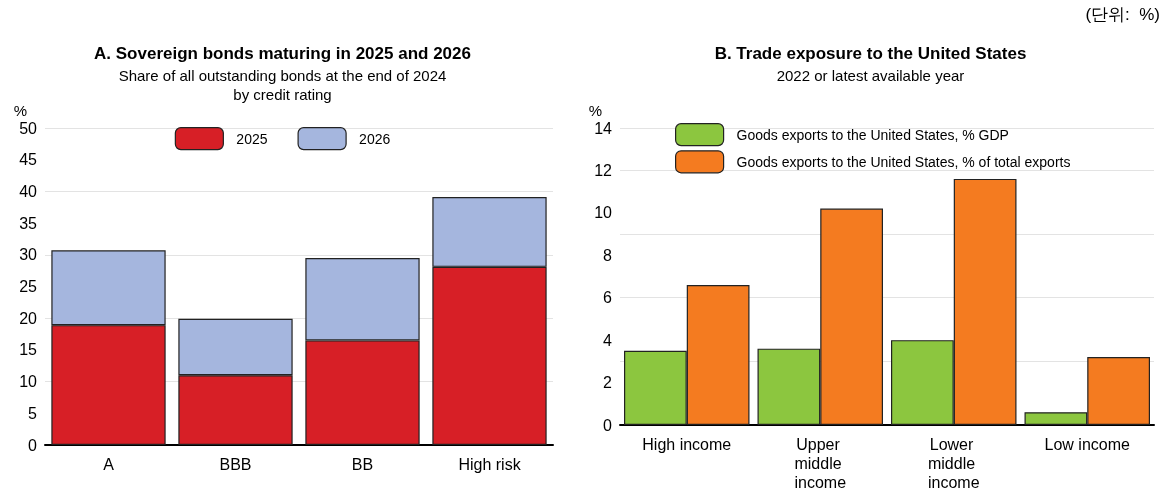 This screenshot has height=492, width=1166. What do you see at coordinates (282, 85) in the screenshot?
I see `chart-subtitle: Share of all outstanding bonds at the end of 2024 by credit rating` at bounding box center [282, 85].